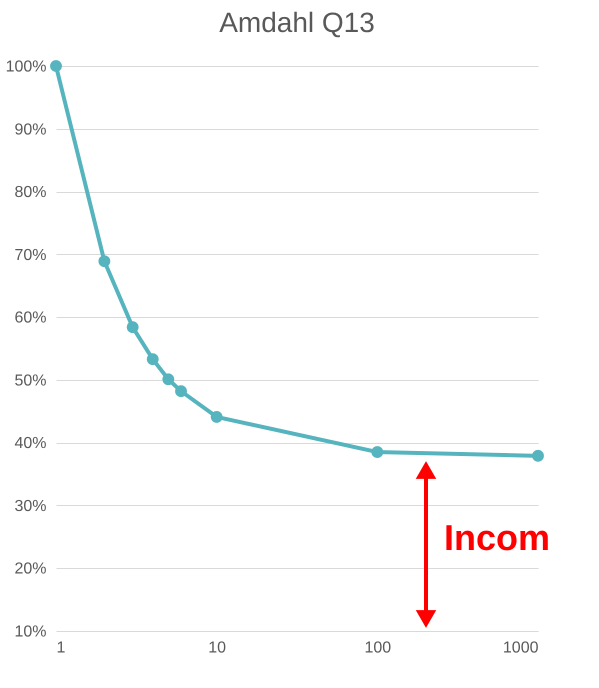 Image resolution: width=599 pixels, height=688 pixels. Describe the element at coordinates (217, 648) in the screenshot. I see `x-tick-label: 10` at that location.